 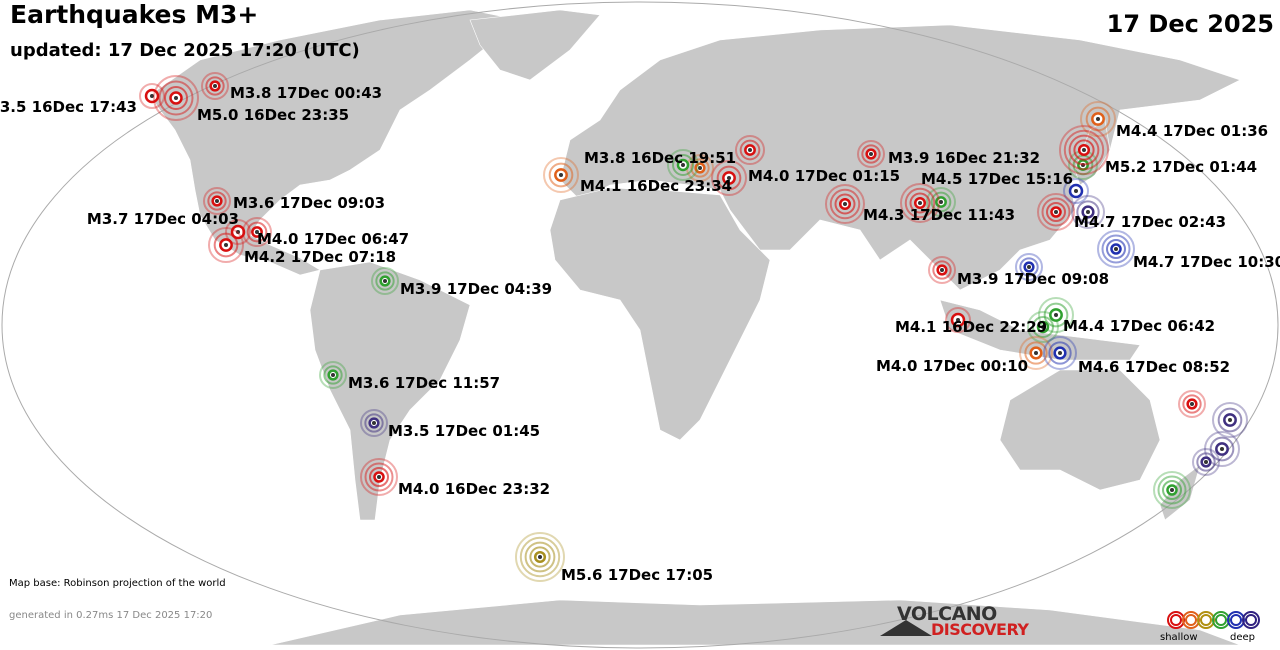 What do you see at coordinates (947, 614) in the screenshot?
I see `logo-line1: VOLCANO` at bounding box center [947, 614].